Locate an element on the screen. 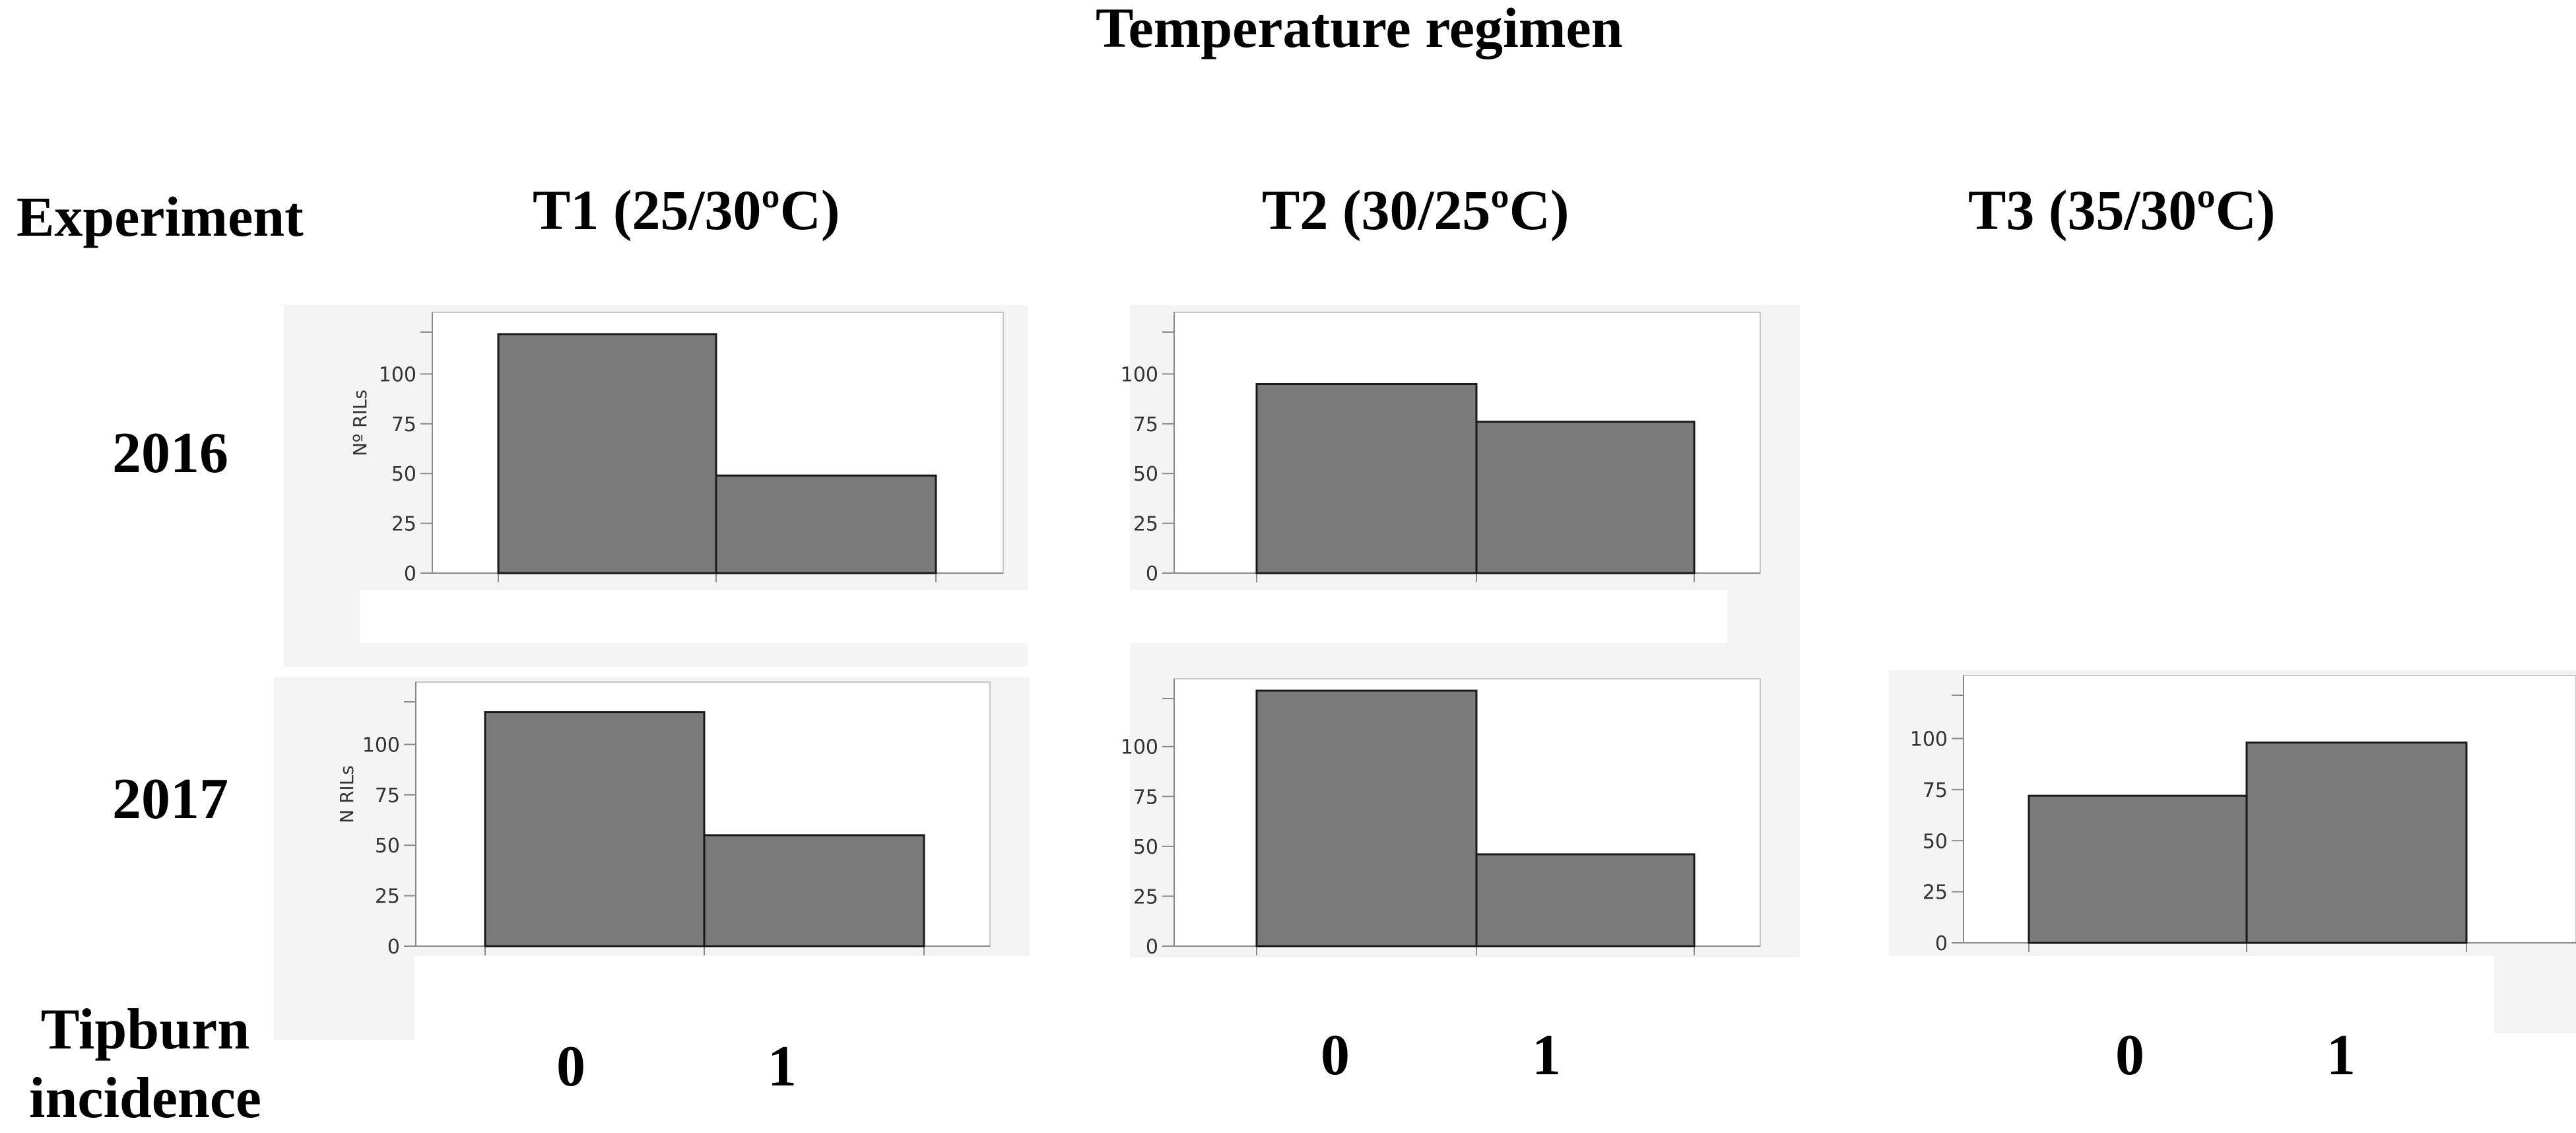  chart-2017-t3: 0 25 50 75 100 is located at coordinates (2243, 815).